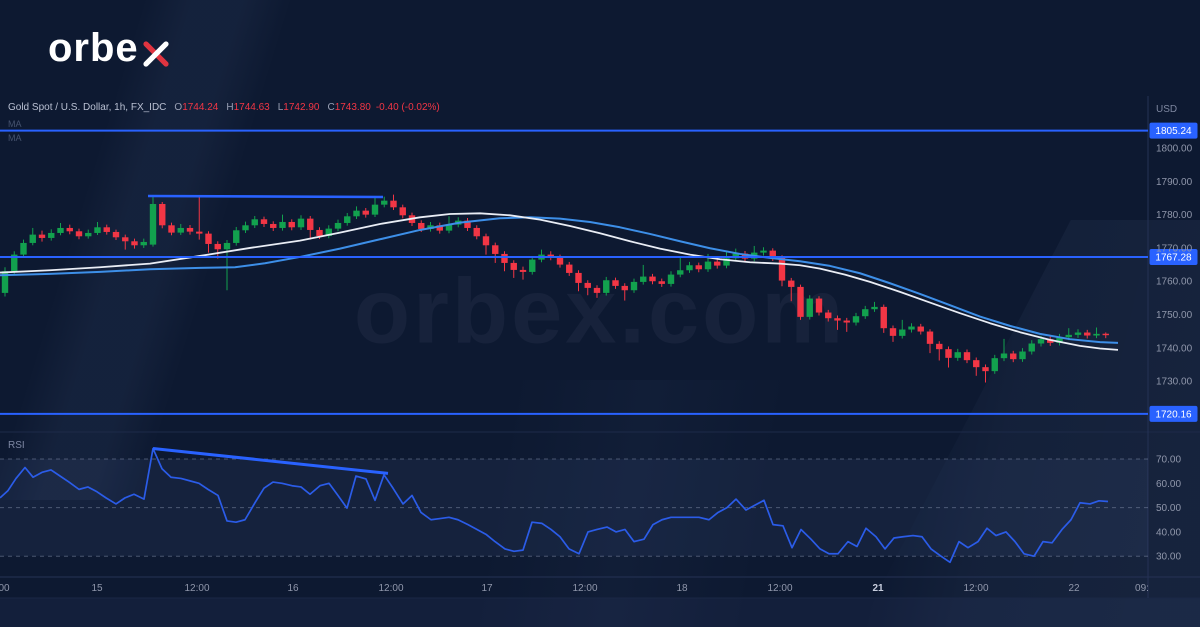  What do you see at coordinates (109, 48) in the screenshot?
I see `orbex-logo: orbe` at bounding box center [109, 48].